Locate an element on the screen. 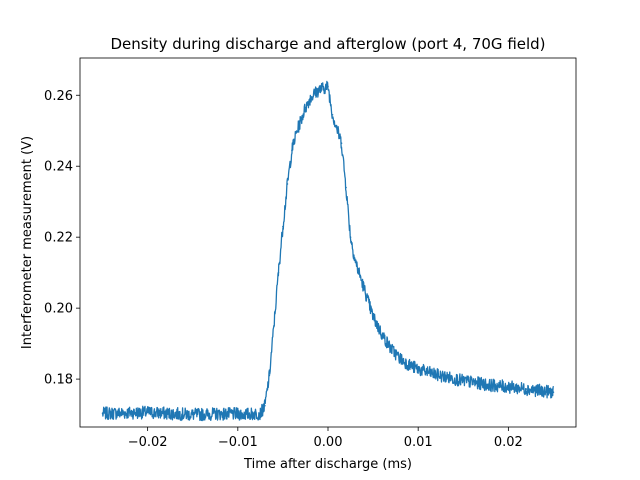 The width and height of the screenshot is (640, 480). y-tick-label: 0.18 is located at coordinates (58, 380).